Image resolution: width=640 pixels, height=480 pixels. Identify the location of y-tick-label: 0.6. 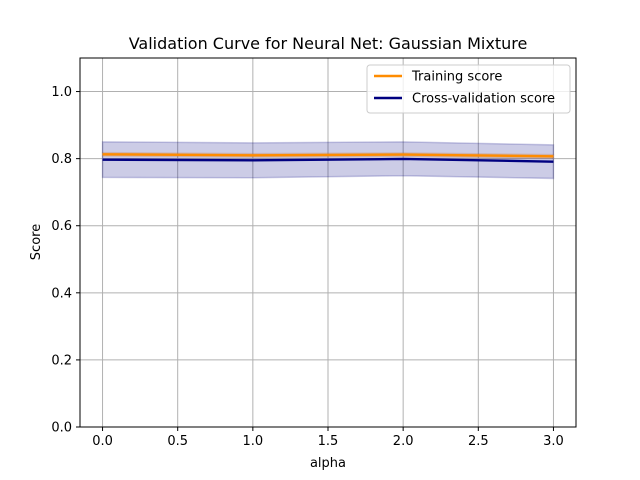
(61, 226).